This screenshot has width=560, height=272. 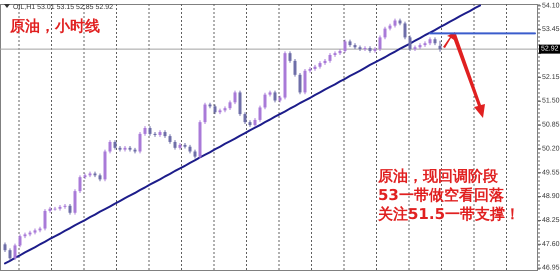 What do you see at coordinates (441, 195) in the screenshot?
I see `annotation: 53一带做空看回落` at bounding box center [441, 195].